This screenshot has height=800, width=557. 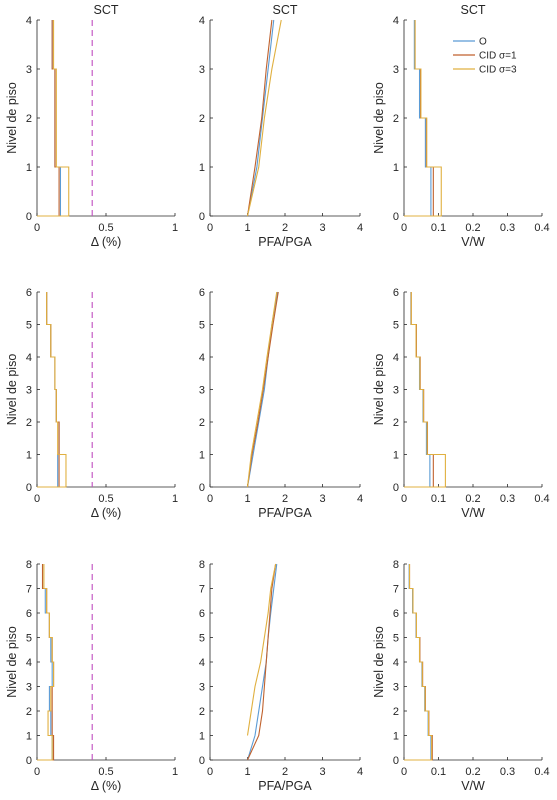 What do you see at coordinates (461, 403) in the screenshot?
I see `panel-1-2: 0 0.1 0.2 0.3 0.4 0 1 2 3 4 5 6 V/W Nivel de piso` at bounding box center [461, 403].